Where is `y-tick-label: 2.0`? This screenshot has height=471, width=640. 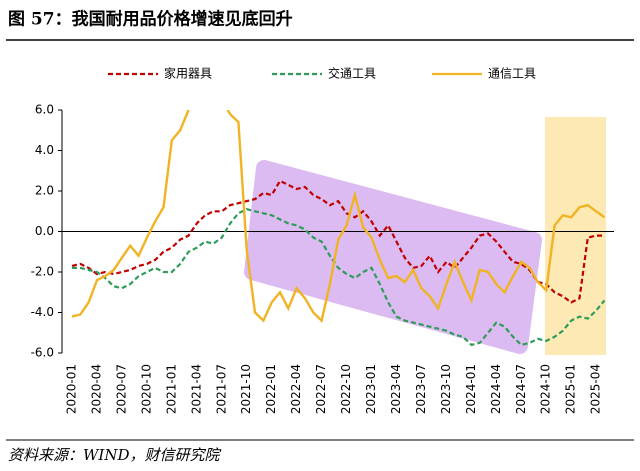 y-tick-label: 2.0 is located at coordinates (44, 191).